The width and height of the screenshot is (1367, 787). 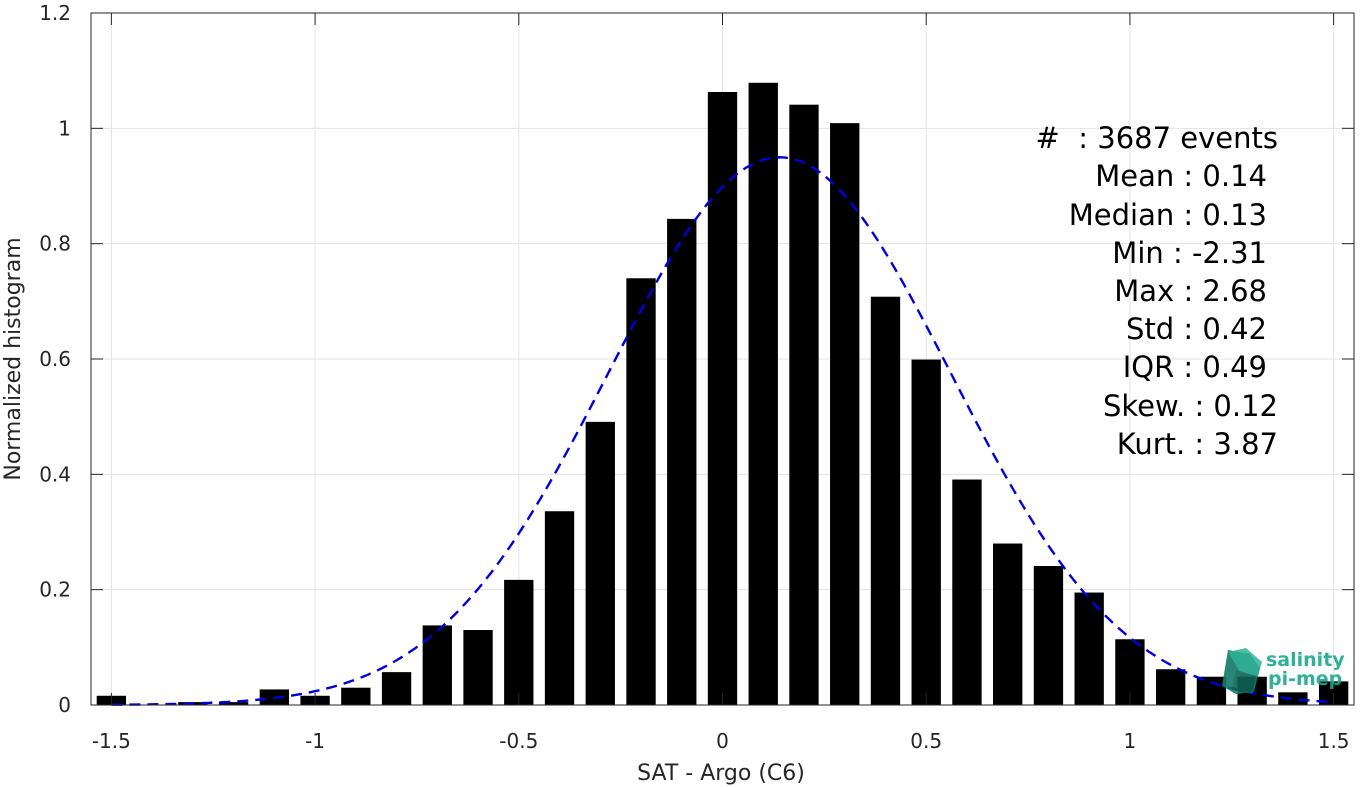 I want to click on y-tick-labels: 0 0.2 0.4 0.6 0.8 1 1.2, so click(x=55, y=359).